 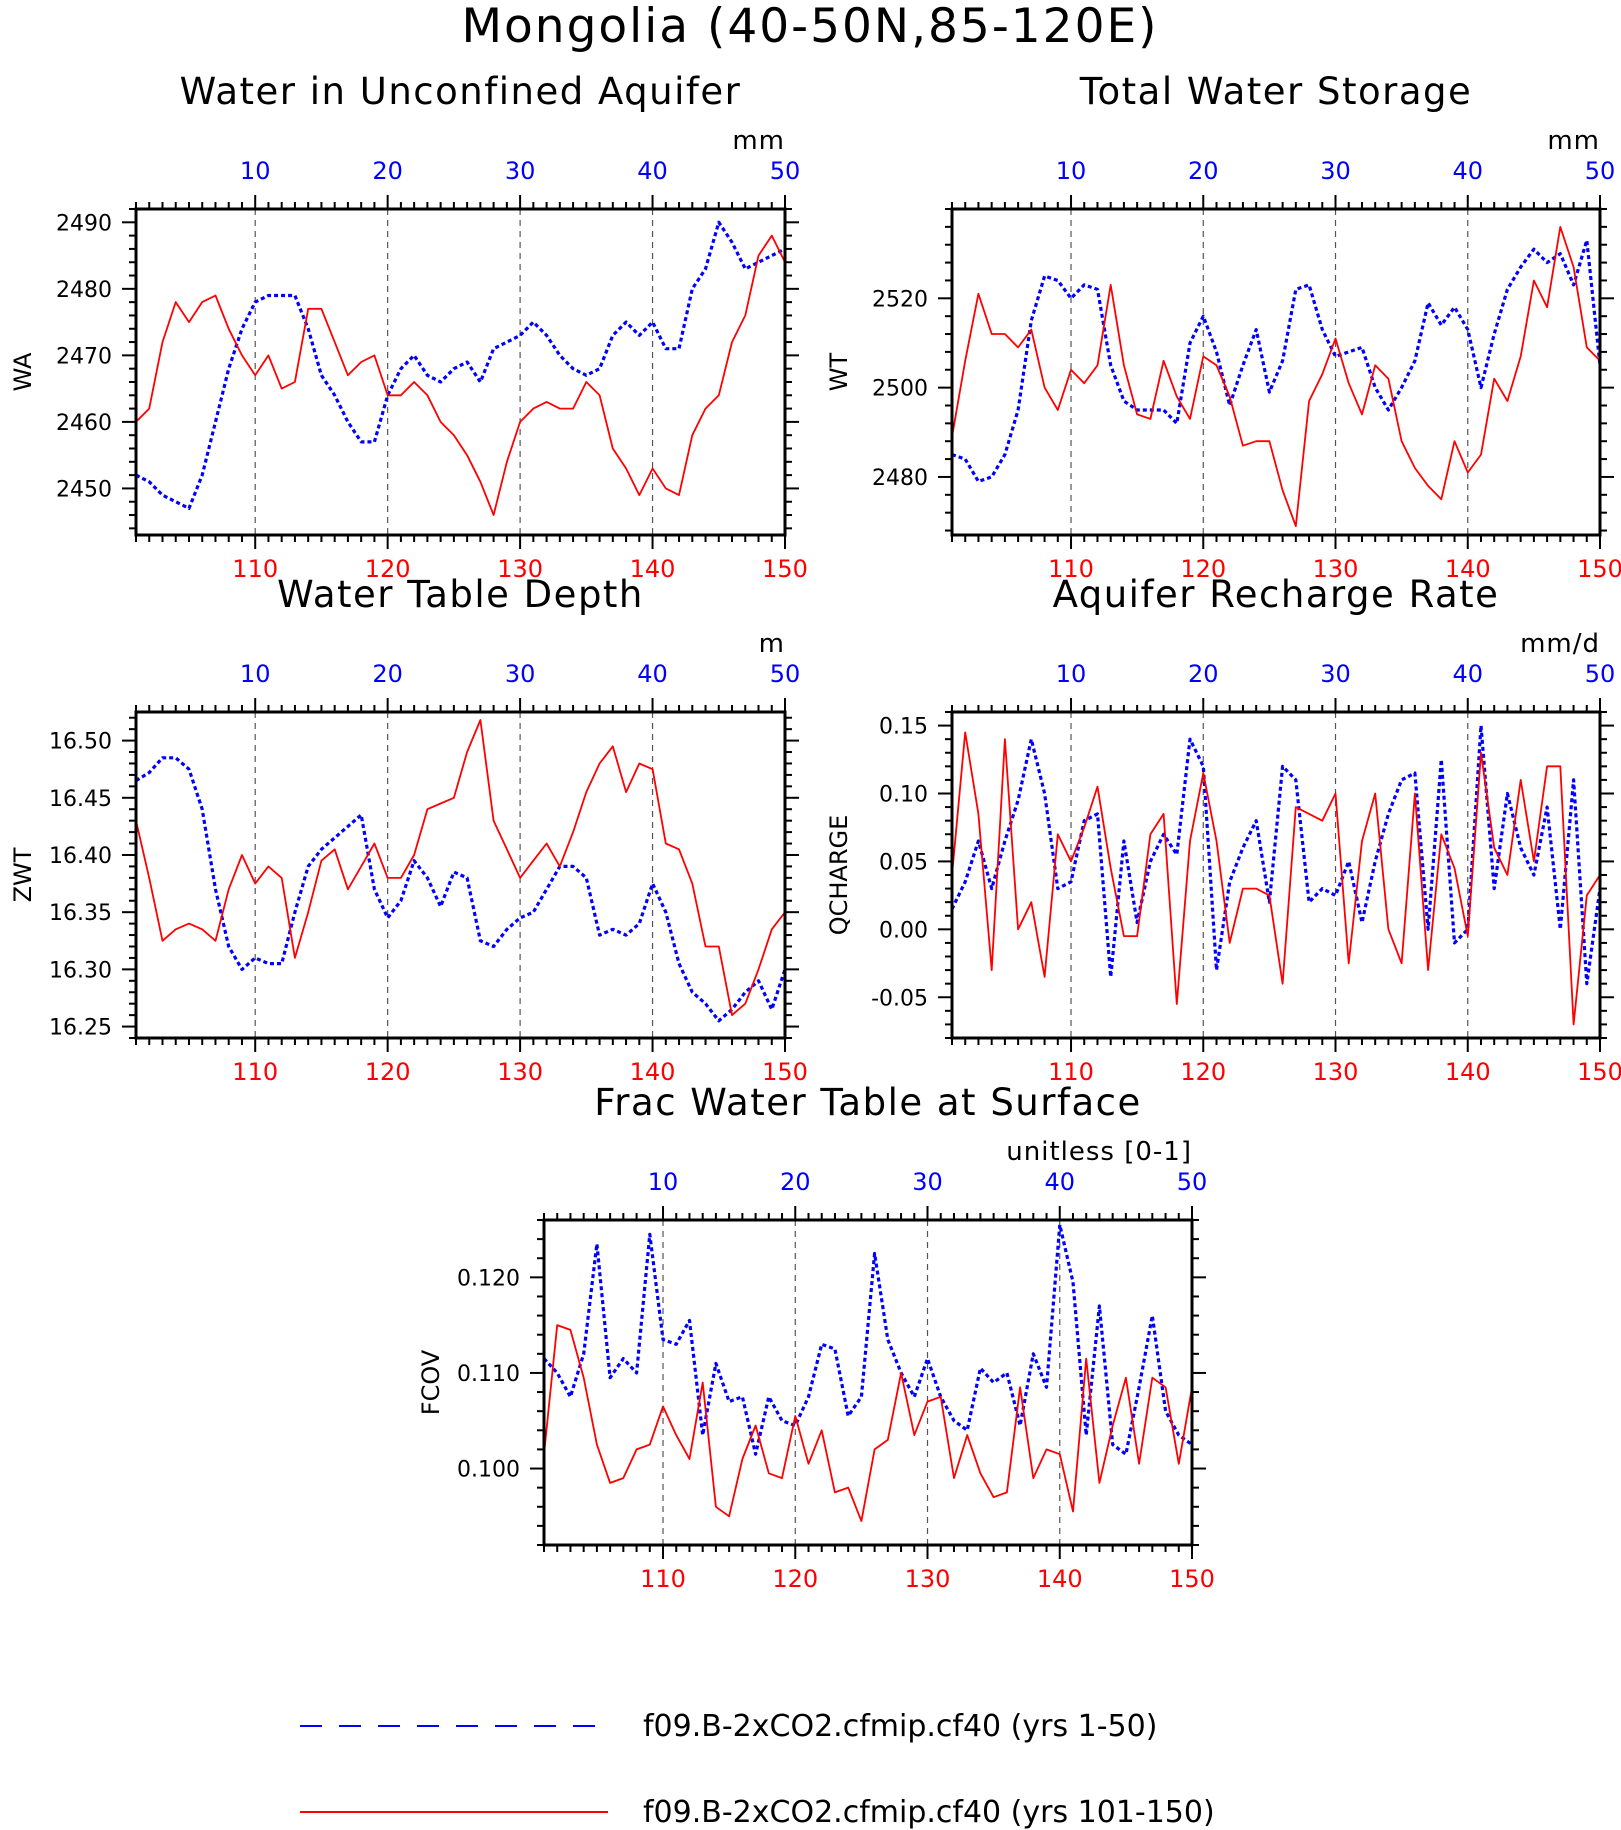 What do you see at coordinates (652, 674) in the screenshot?
I see `top-x-tick-label-zwt: 40` at bounding box center [652, 674].